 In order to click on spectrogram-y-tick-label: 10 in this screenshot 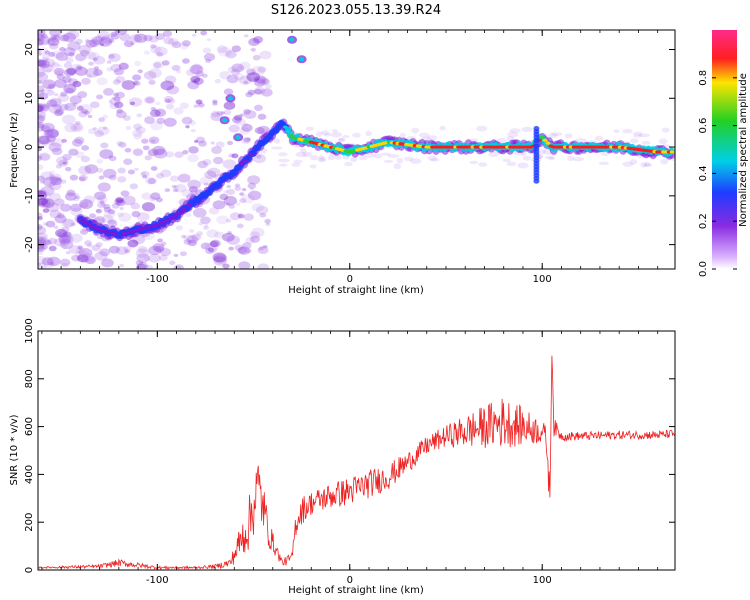, I will do `click(29, 98)`.